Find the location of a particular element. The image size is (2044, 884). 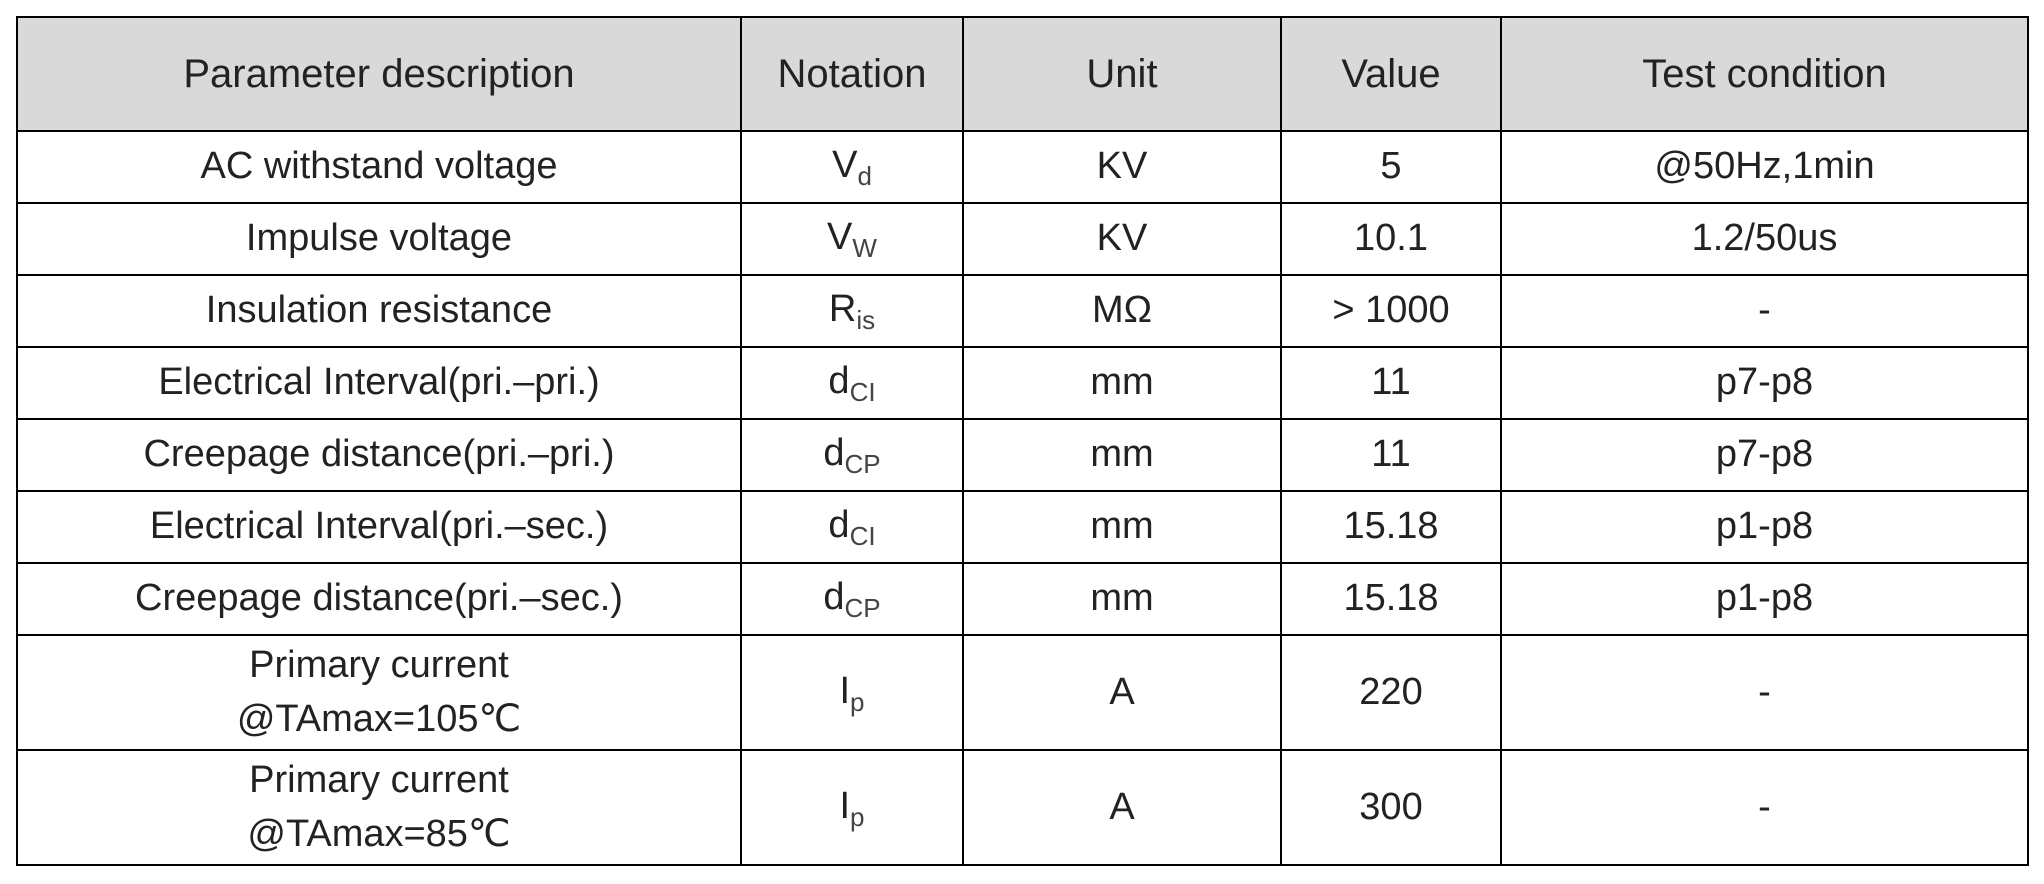

table-row: Primary current @TAmax=105℃ Ip A 220- is located at coordinates (1022, 692).